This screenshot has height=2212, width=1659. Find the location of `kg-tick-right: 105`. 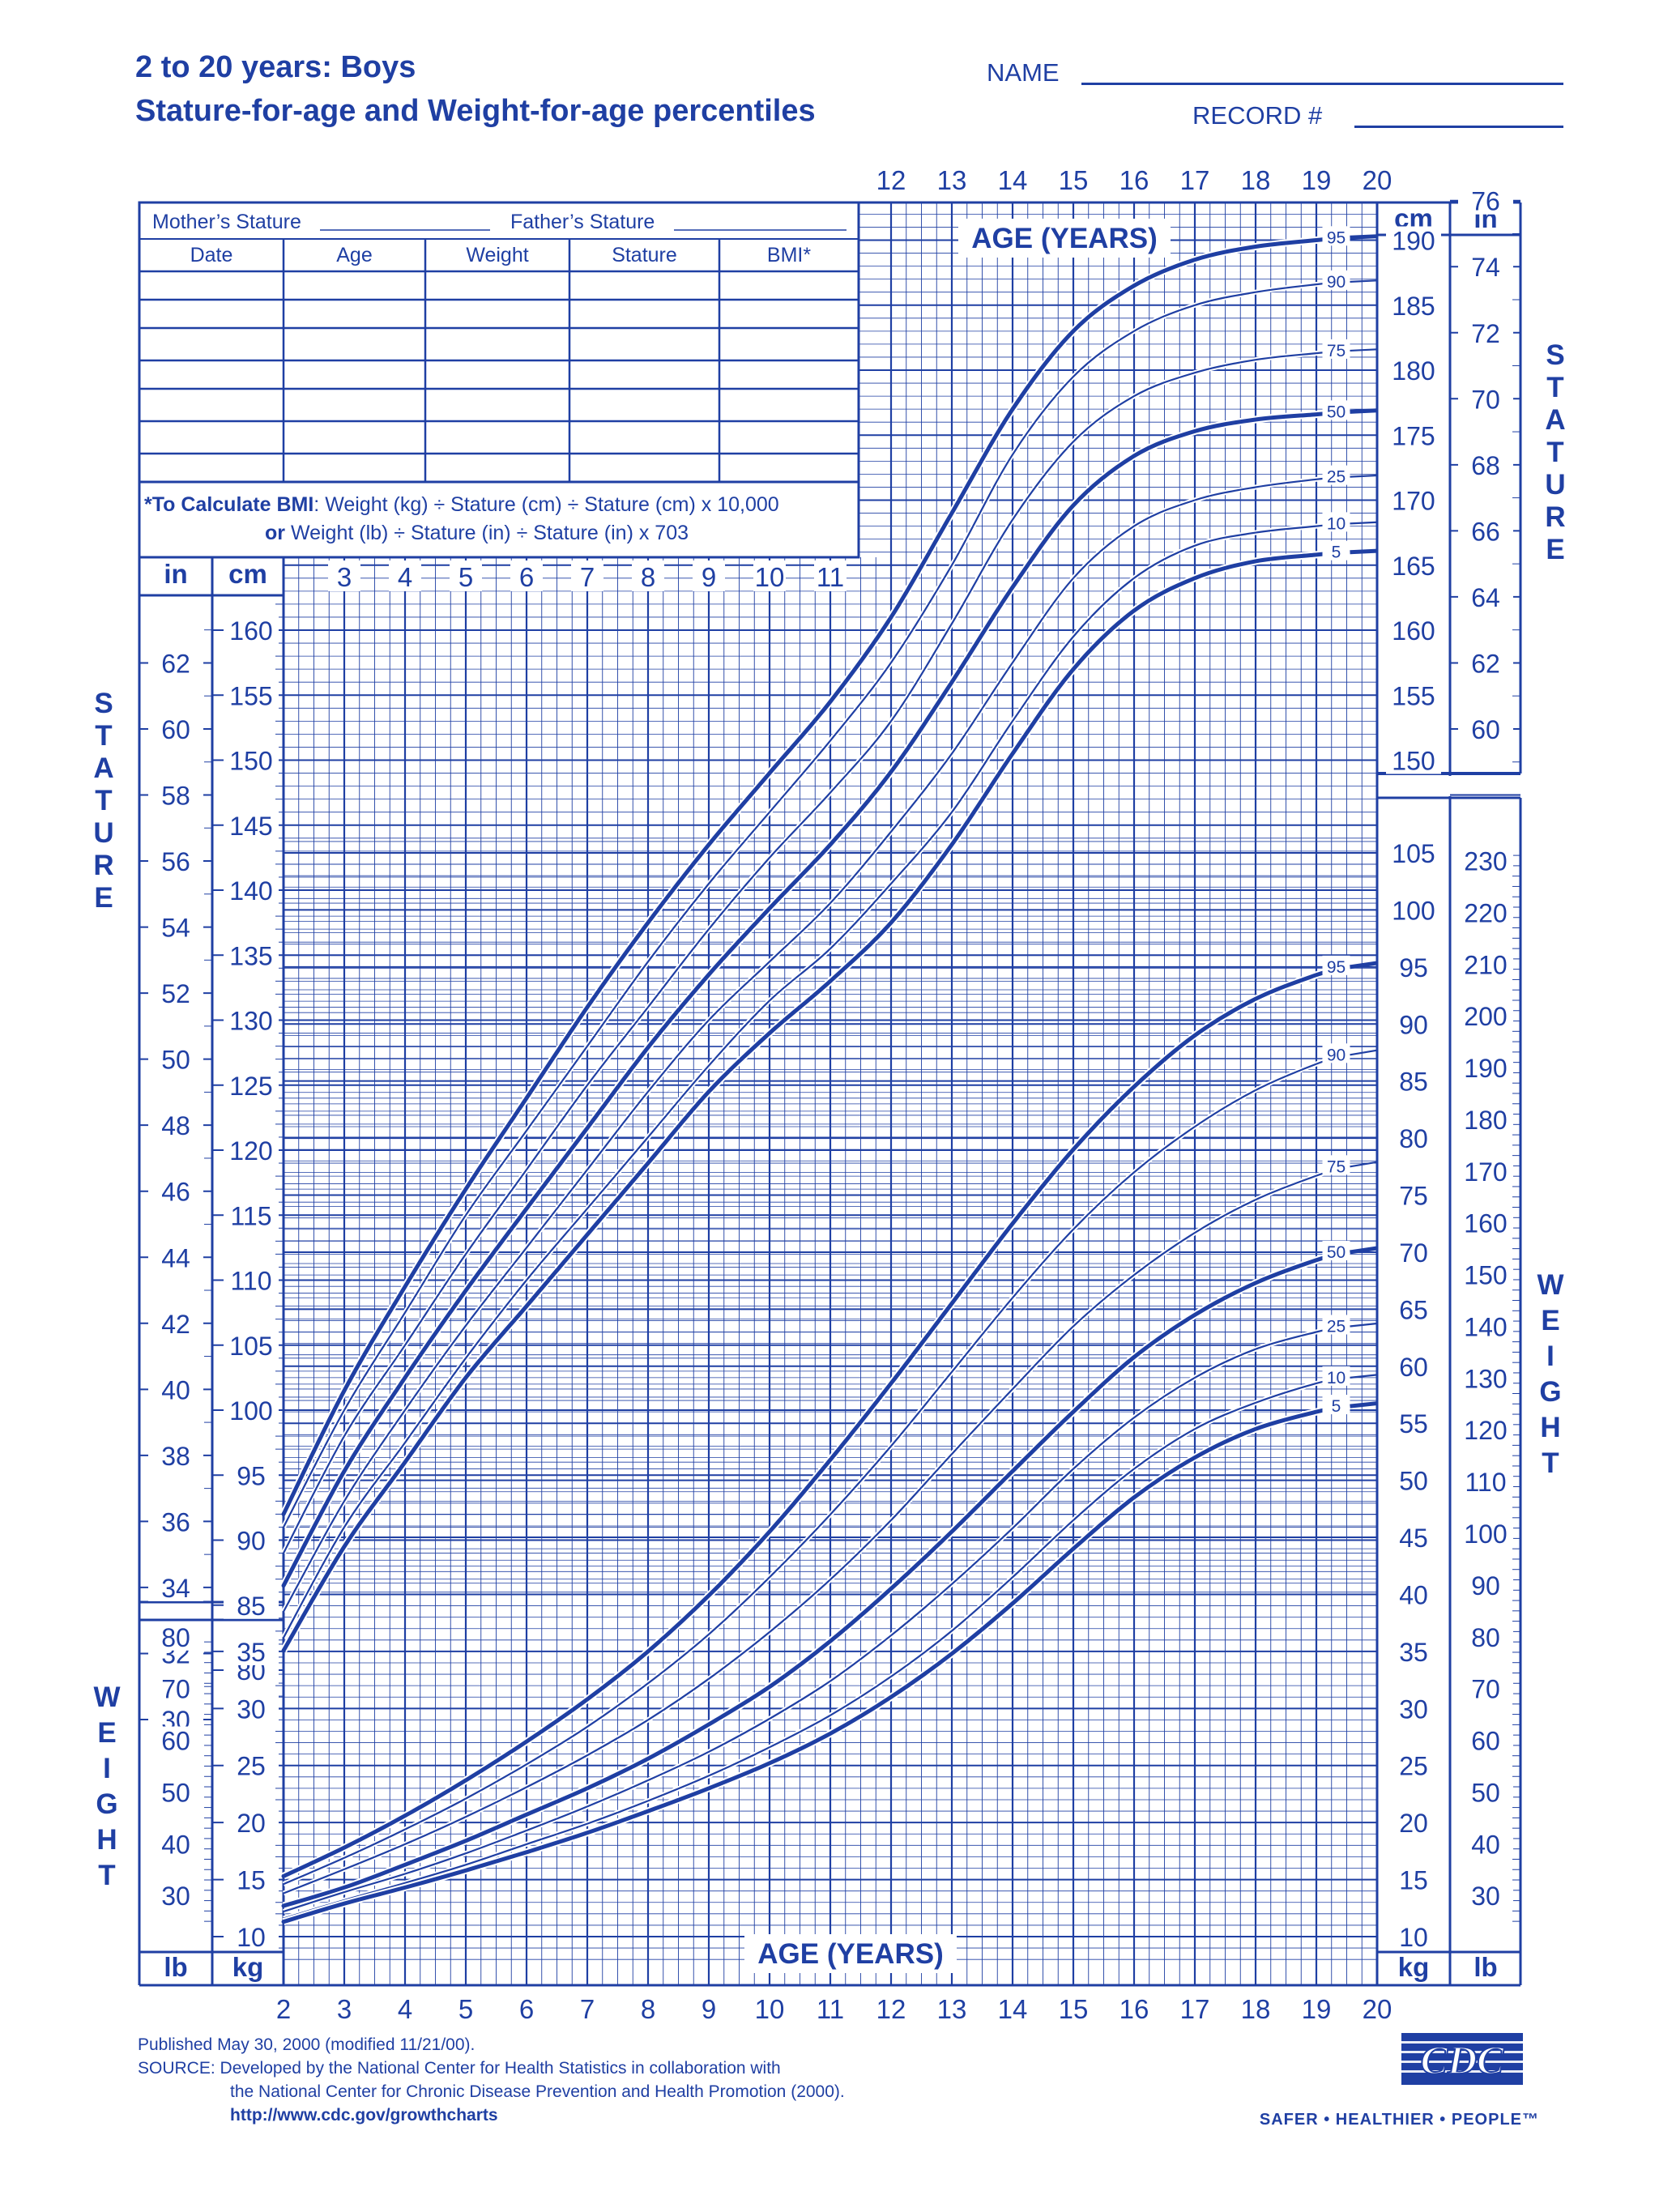

kg-tick-right: 105 is located at coordinates (1413, 853).